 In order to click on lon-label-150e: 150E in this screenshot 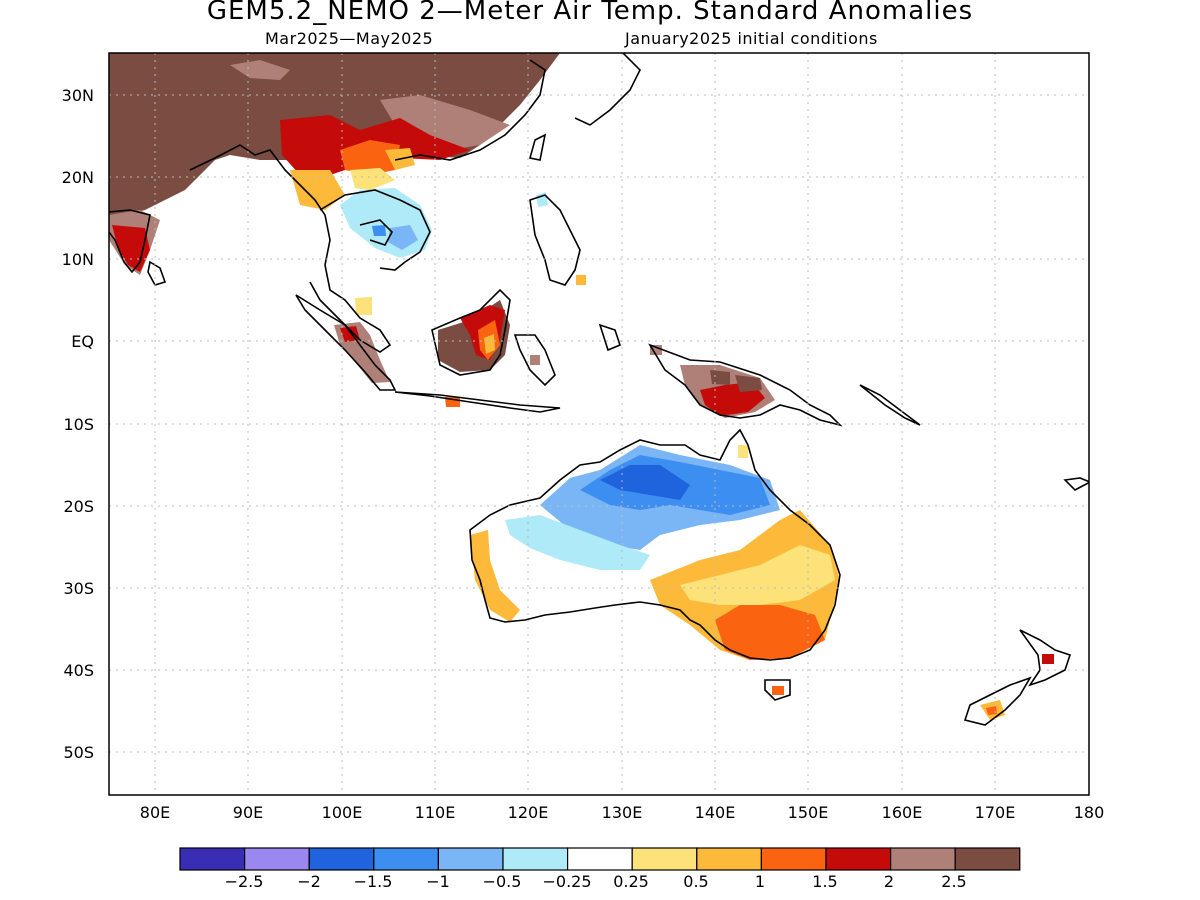, I will do `click(808, 812)`.